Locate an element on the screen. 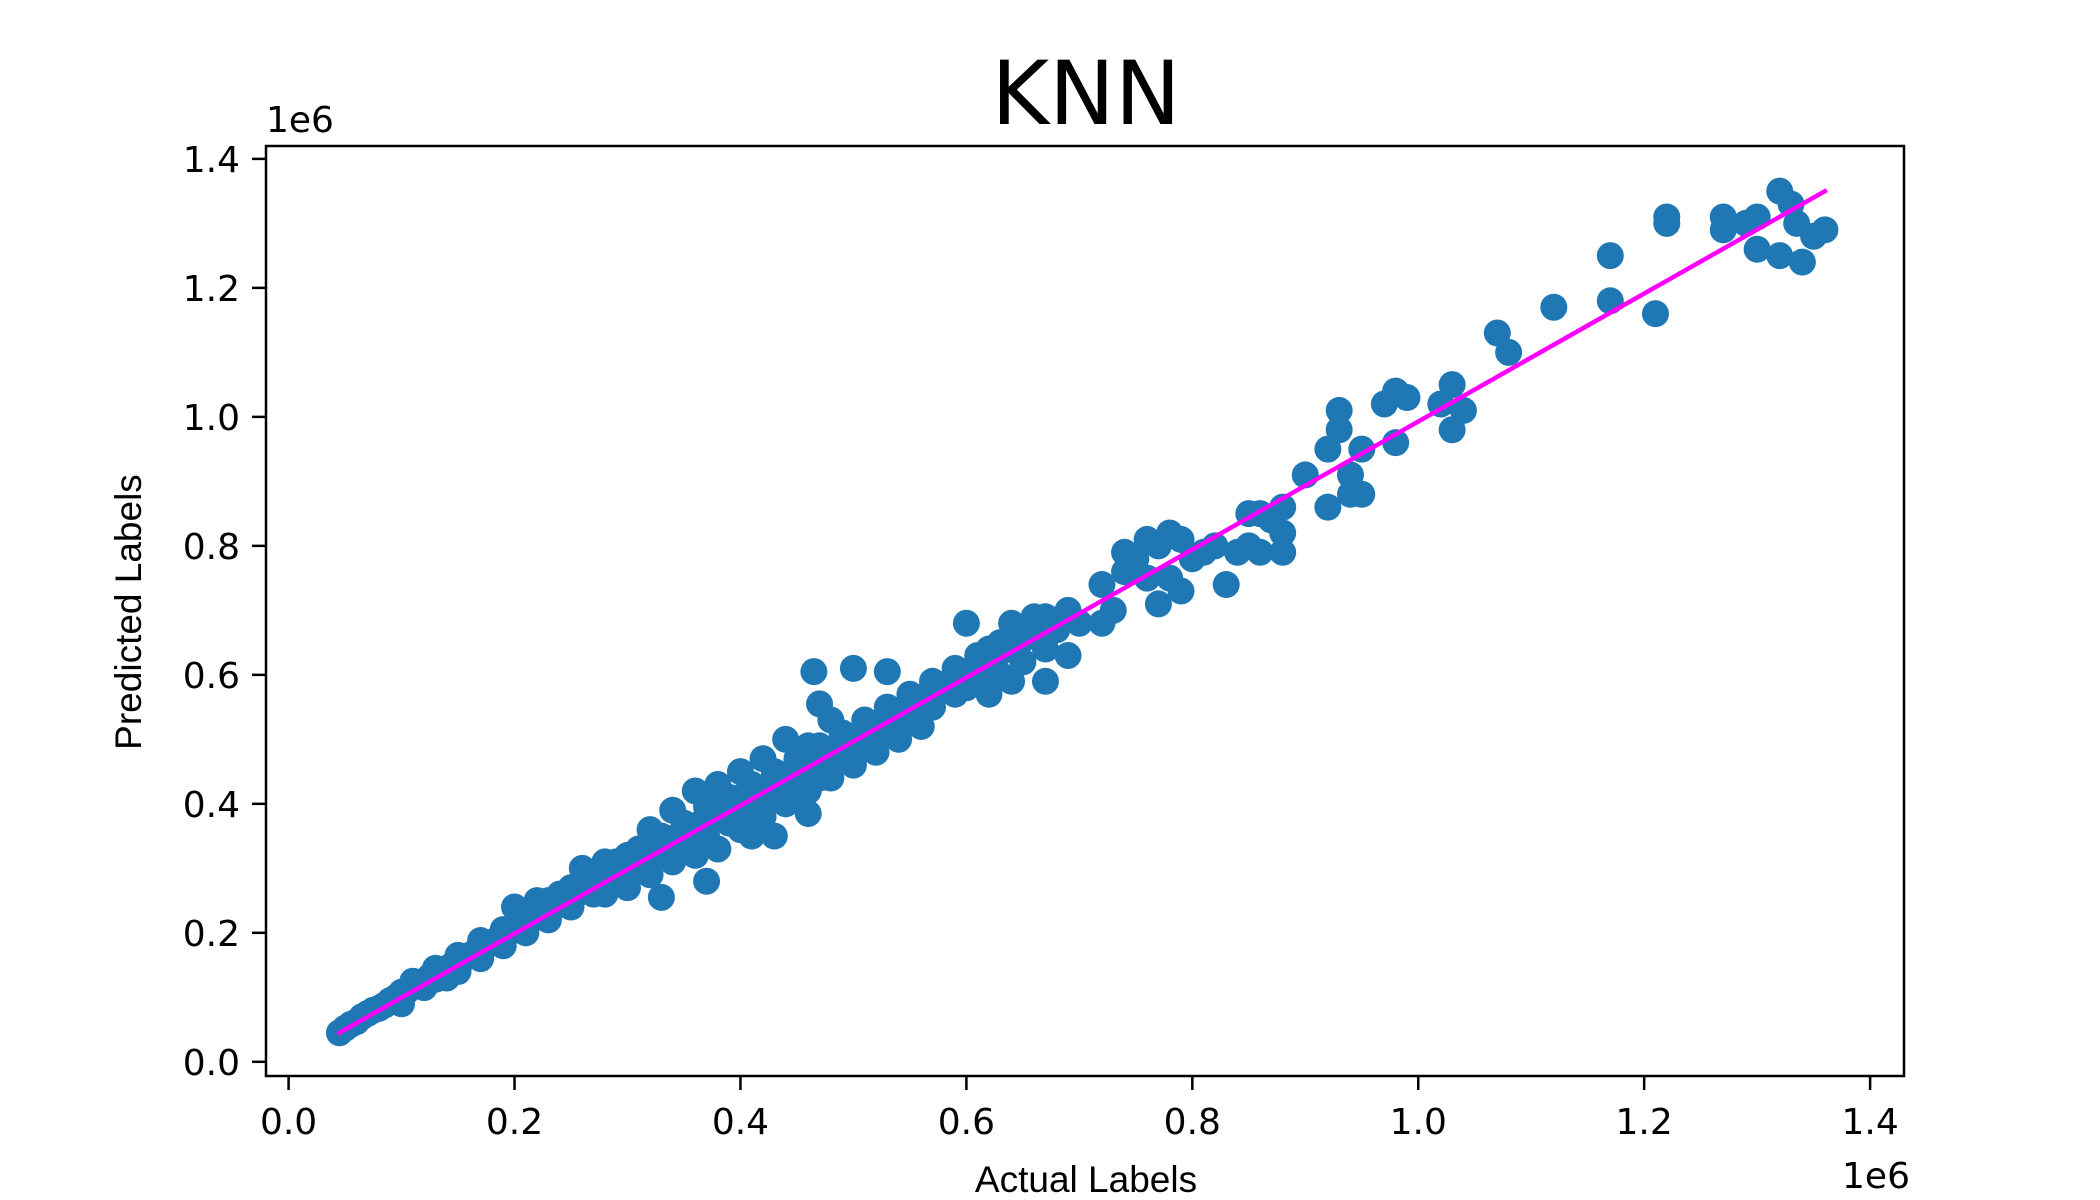 This screenshot has height=1200, width=2100. y-tick-label: 0.4 is located at coordinates (211, 805).